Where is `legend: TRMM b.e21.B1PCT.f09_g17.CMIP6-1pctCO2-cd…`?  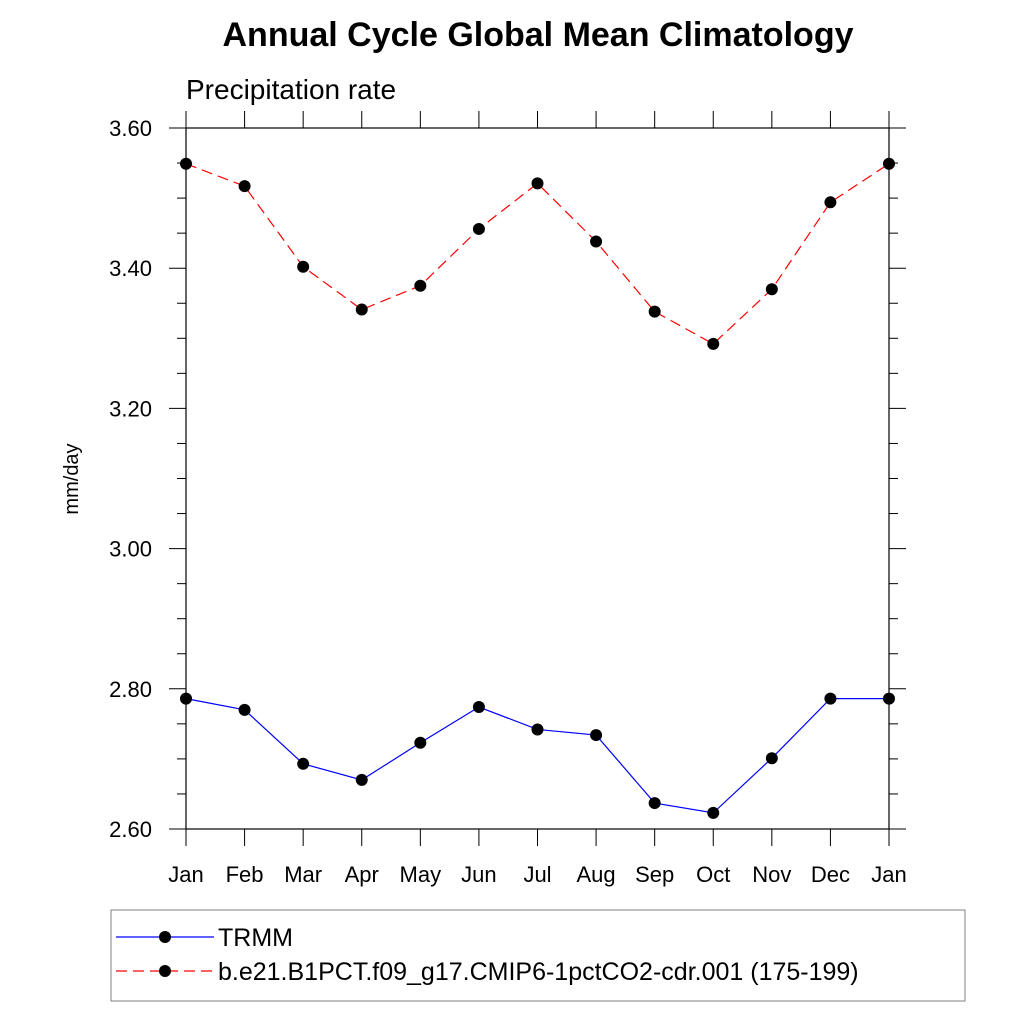
legend: TRMM b.e21.B1PCT.f09_g17.CMIP6-1pctCO2-cd… is located at coordinates (538, 955).